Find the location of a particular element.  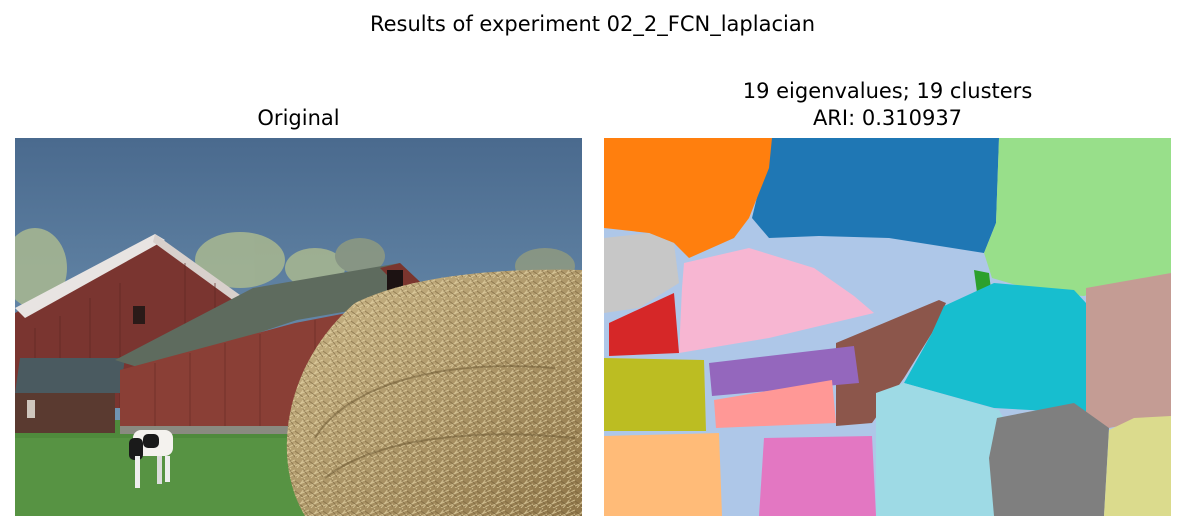

right-panel-title-line1: 19 eigenvalues; 19 clusters is located at coordinates (887, 91).